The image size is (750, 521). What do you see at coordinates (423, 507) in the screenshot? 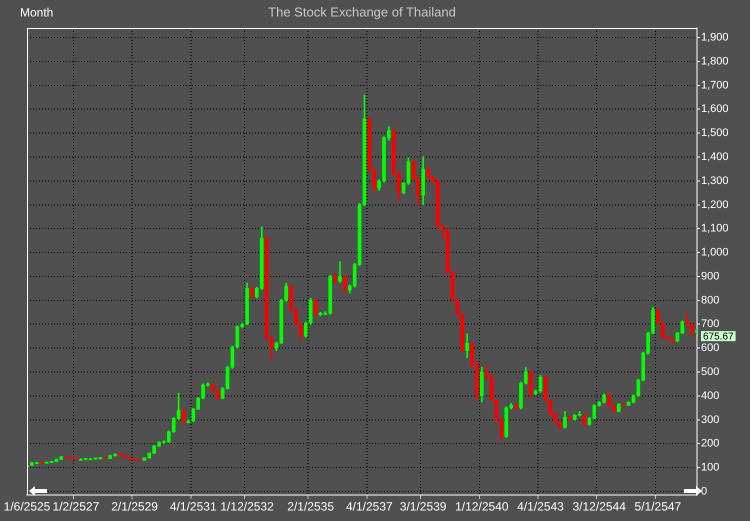
I see `x-tick-label: 3/1/2539` at bounding box center [423, 507].